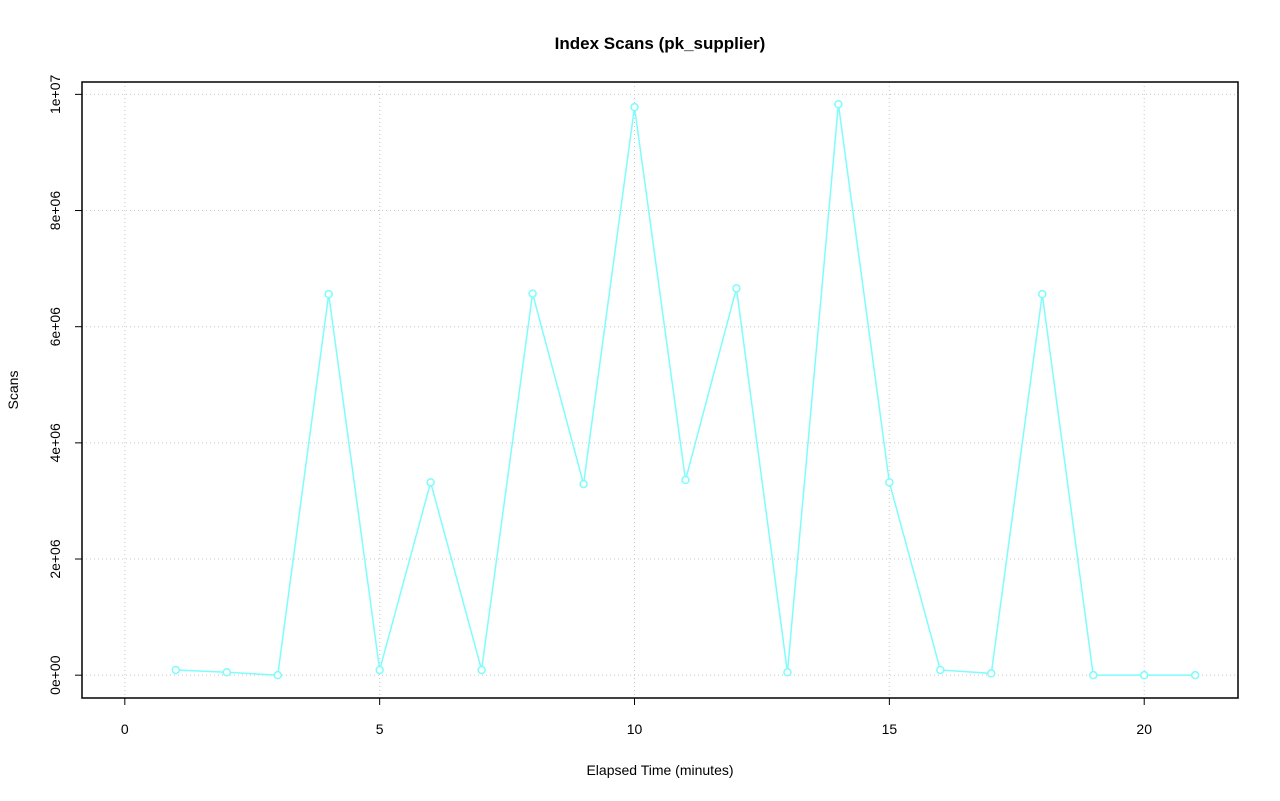 The width and height of the screenshot is (1280, 801). Describe the element at coordinates (380, 729) in the screenshot. I see `x-tick-label: 5` at that location.